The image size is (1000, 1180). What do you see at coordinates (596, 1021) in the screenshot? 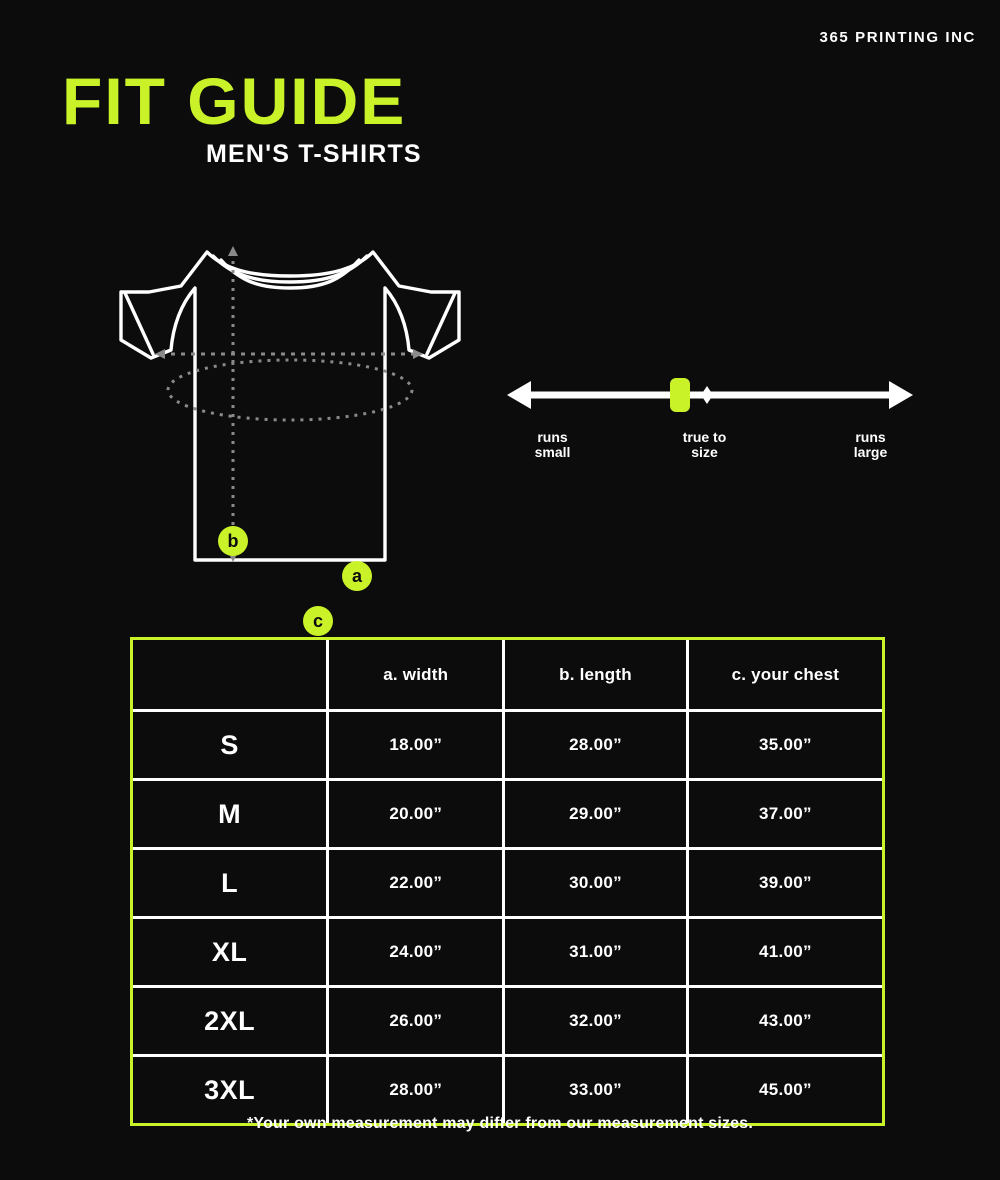
I see `cell-length: 32.00”` at bounding box center [596, 1021].